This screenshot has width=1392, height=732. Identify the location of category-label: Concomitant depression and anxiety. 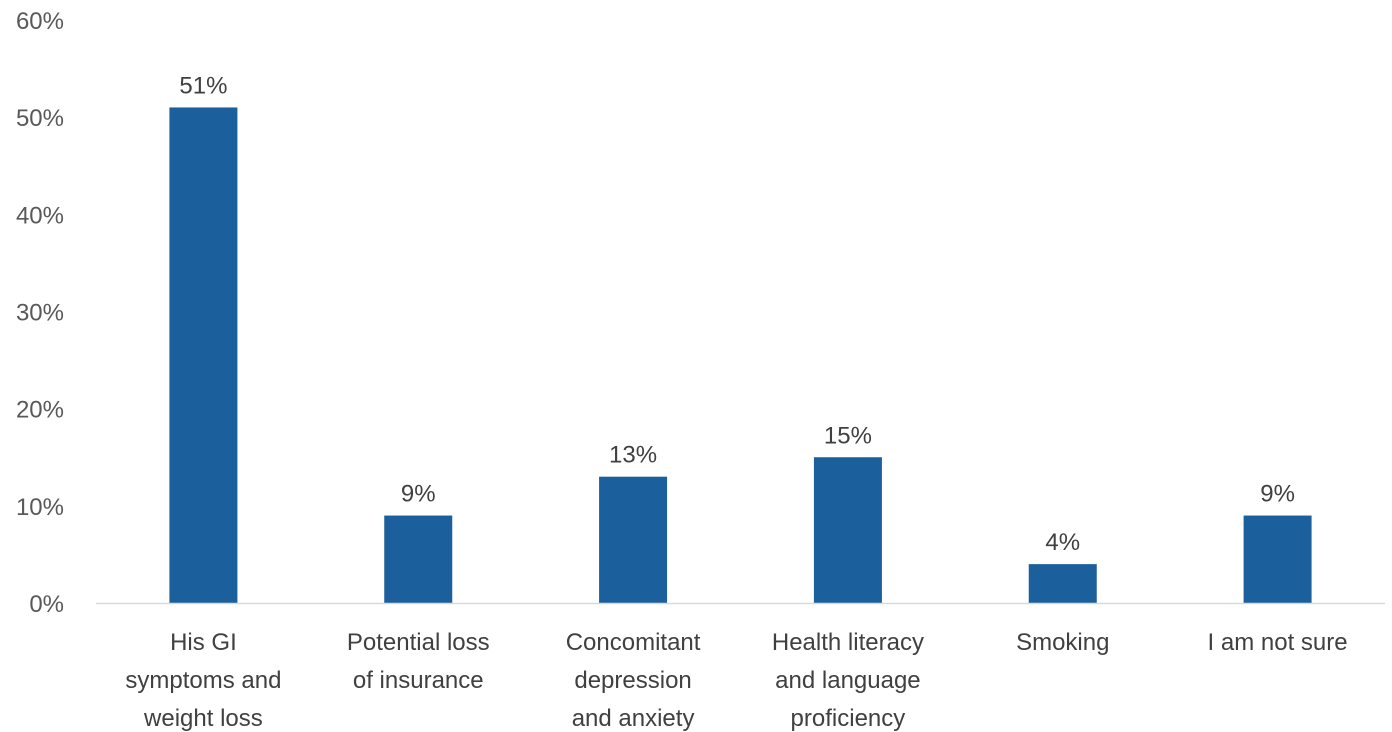
(633, 680).